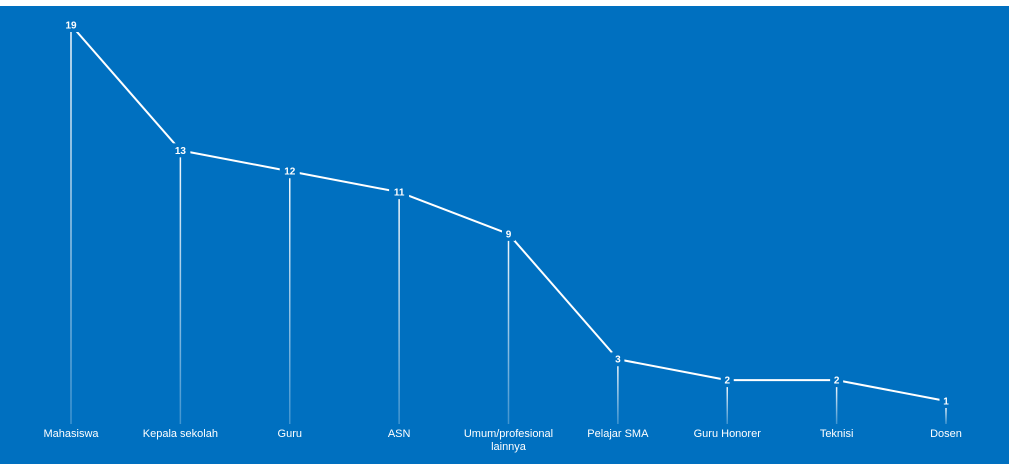  What do you see at coordinates (71, 434) in the screenshot?
I see `category-label: Mahasiswa` at bounding box center [71, 434].